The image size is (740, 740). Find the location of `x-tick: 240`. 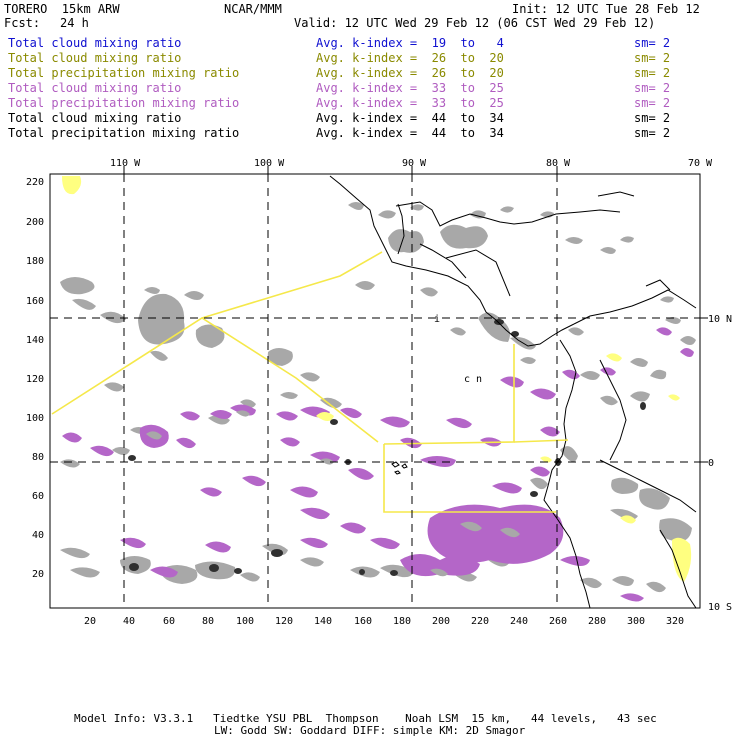

x-tick: 240 is located at coordinates (519, 621).